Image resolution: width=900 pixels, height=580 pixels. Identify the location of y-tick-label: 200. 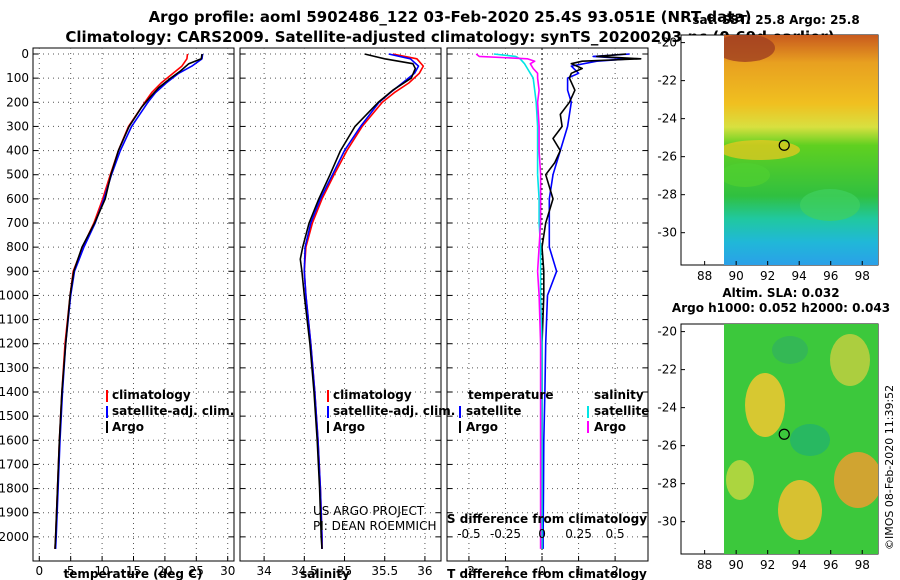
(17, 102).